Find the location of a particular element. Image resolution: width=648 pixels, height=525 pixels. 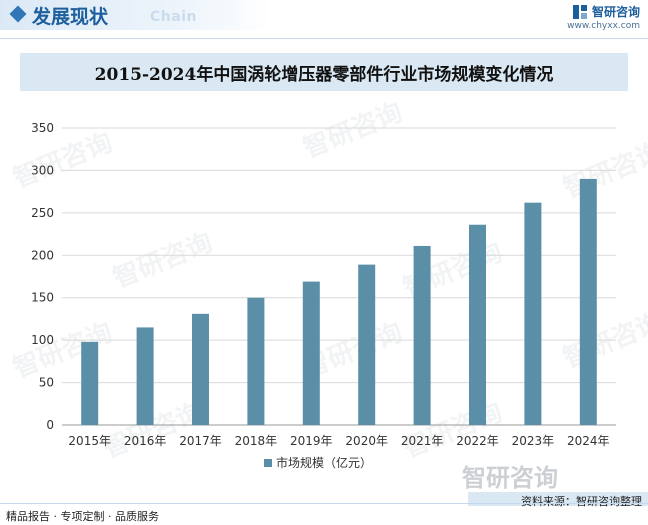

brand-logo-icon is located at coordinates (579, 11).